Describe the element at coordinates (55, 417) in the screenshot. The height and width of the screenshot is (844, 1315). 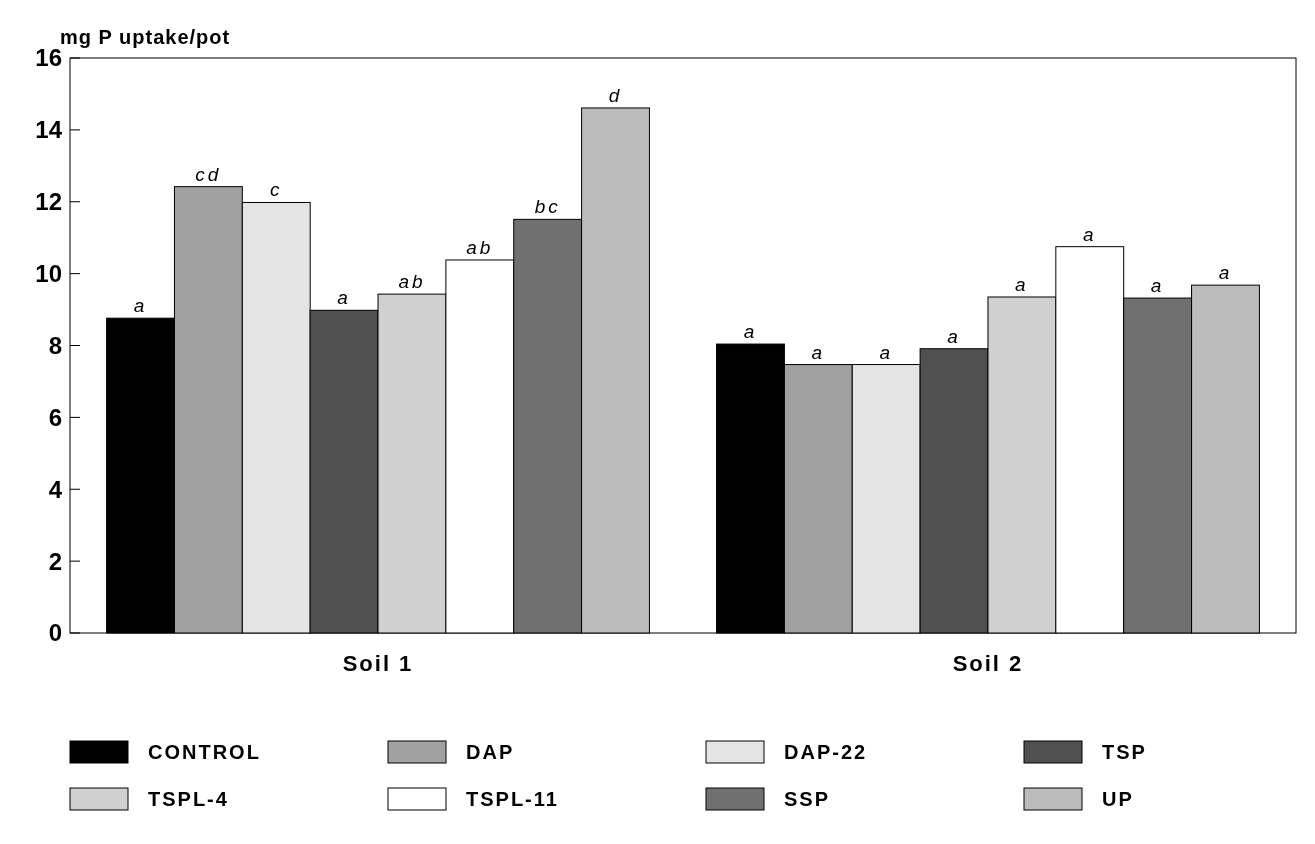
I see `y-tick-label: 6` at that location.